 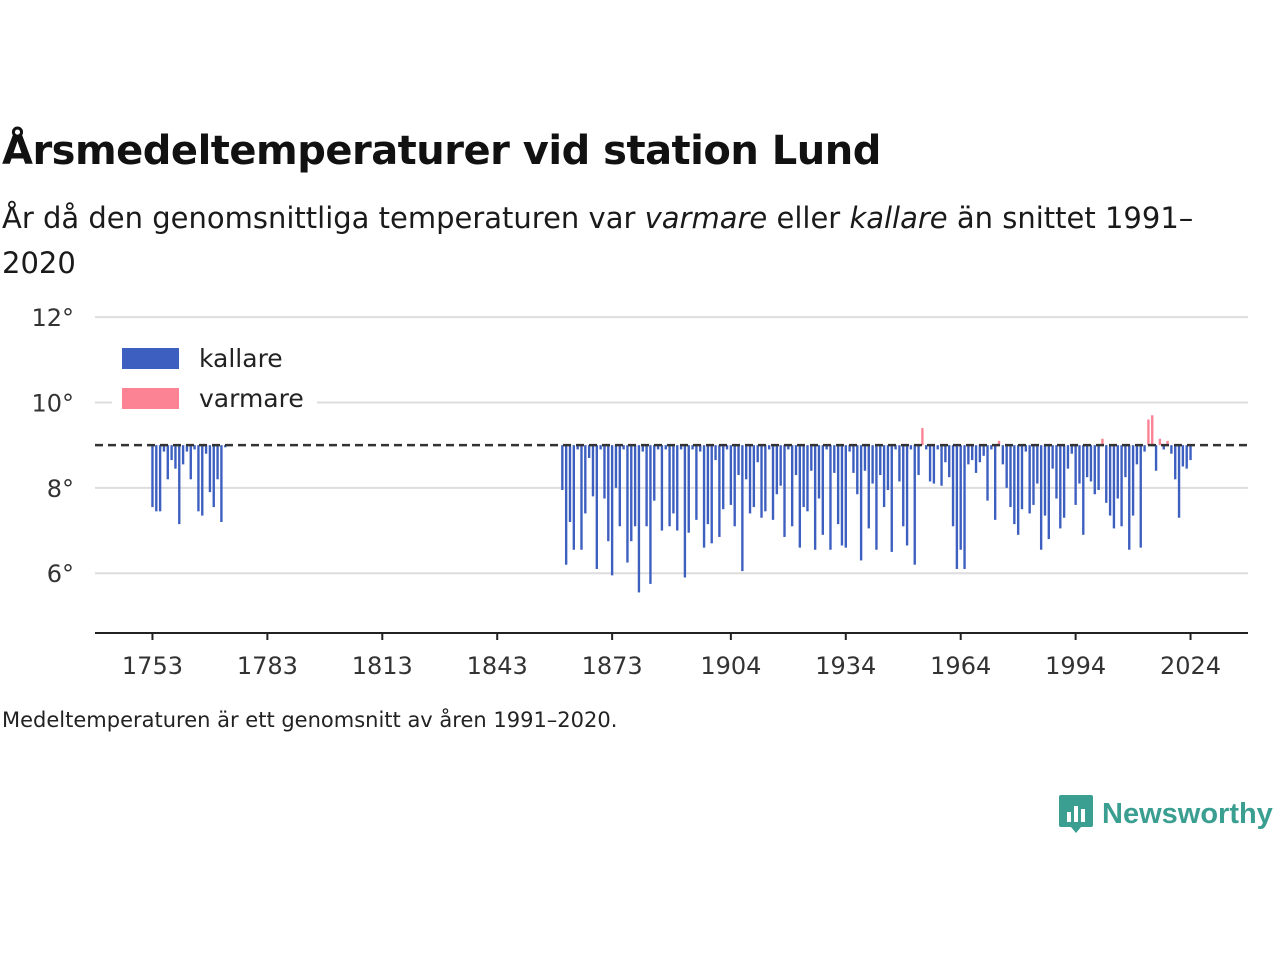 I want to click on bar-1972, so click(x=991, y=447).